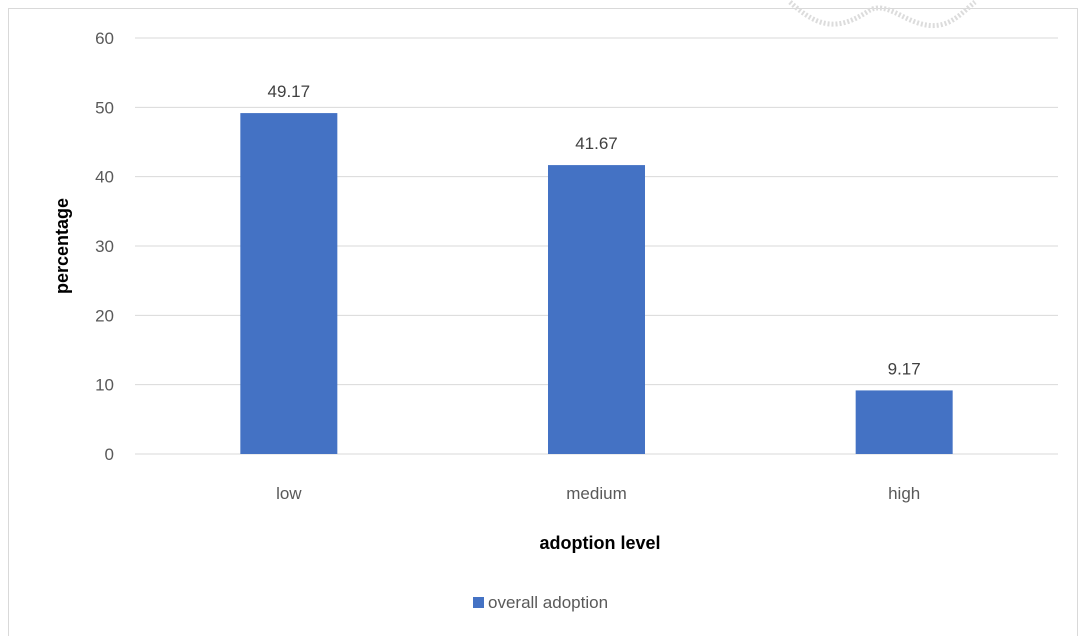 This screenshot has width=1081, height=636. I want to click on x-axis-ticks: low medium high, so click(598, 493).